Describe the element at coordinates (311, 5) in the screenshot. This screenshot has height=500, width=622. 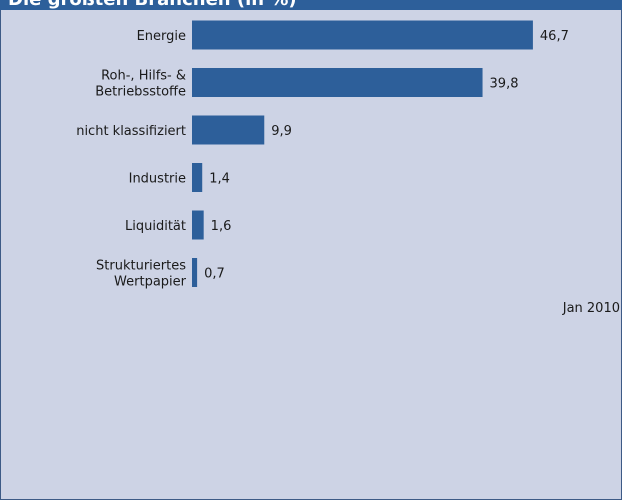
I see `title-bar: Die größten Branchen (in %)` at that location.